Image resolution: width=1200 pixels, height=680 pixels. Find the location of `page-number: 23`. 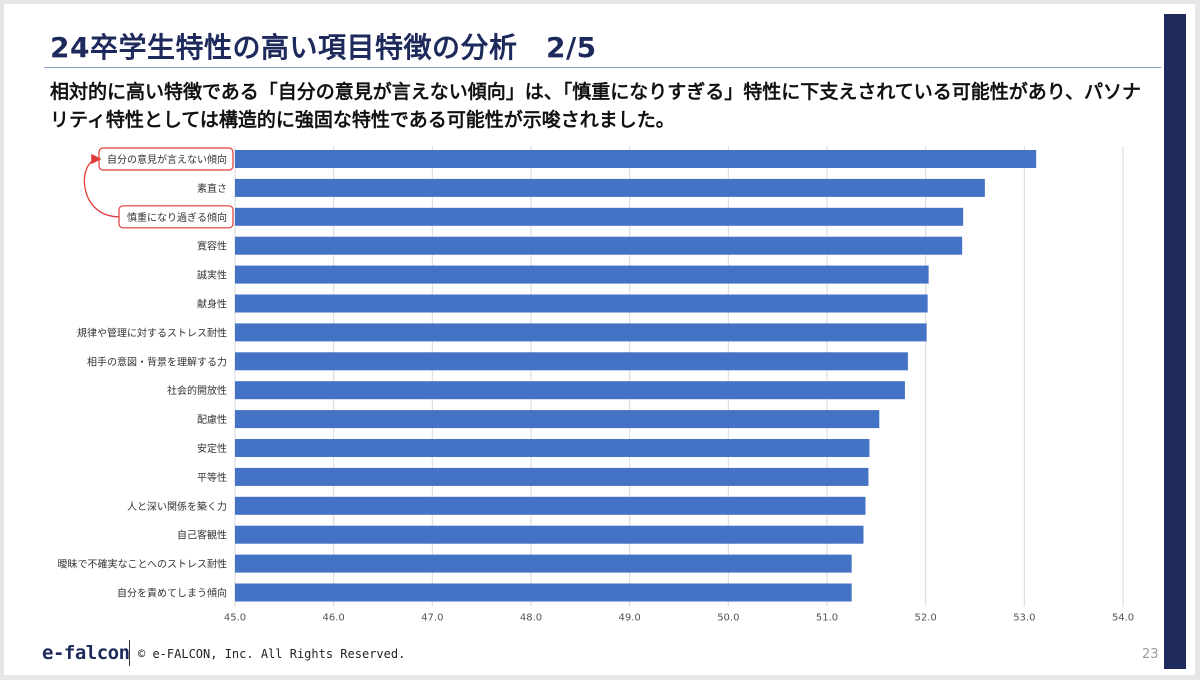

page-number: 23 is located at coordinates (1150, 654).